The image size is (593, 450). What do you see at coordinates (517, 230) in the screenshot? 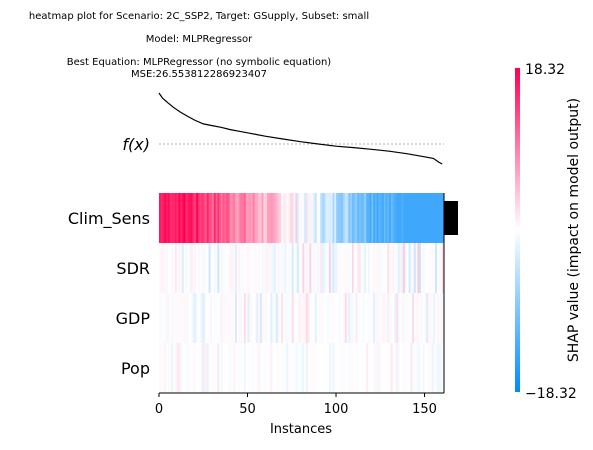
I see `colorbar` at bounding box center [517, 230].